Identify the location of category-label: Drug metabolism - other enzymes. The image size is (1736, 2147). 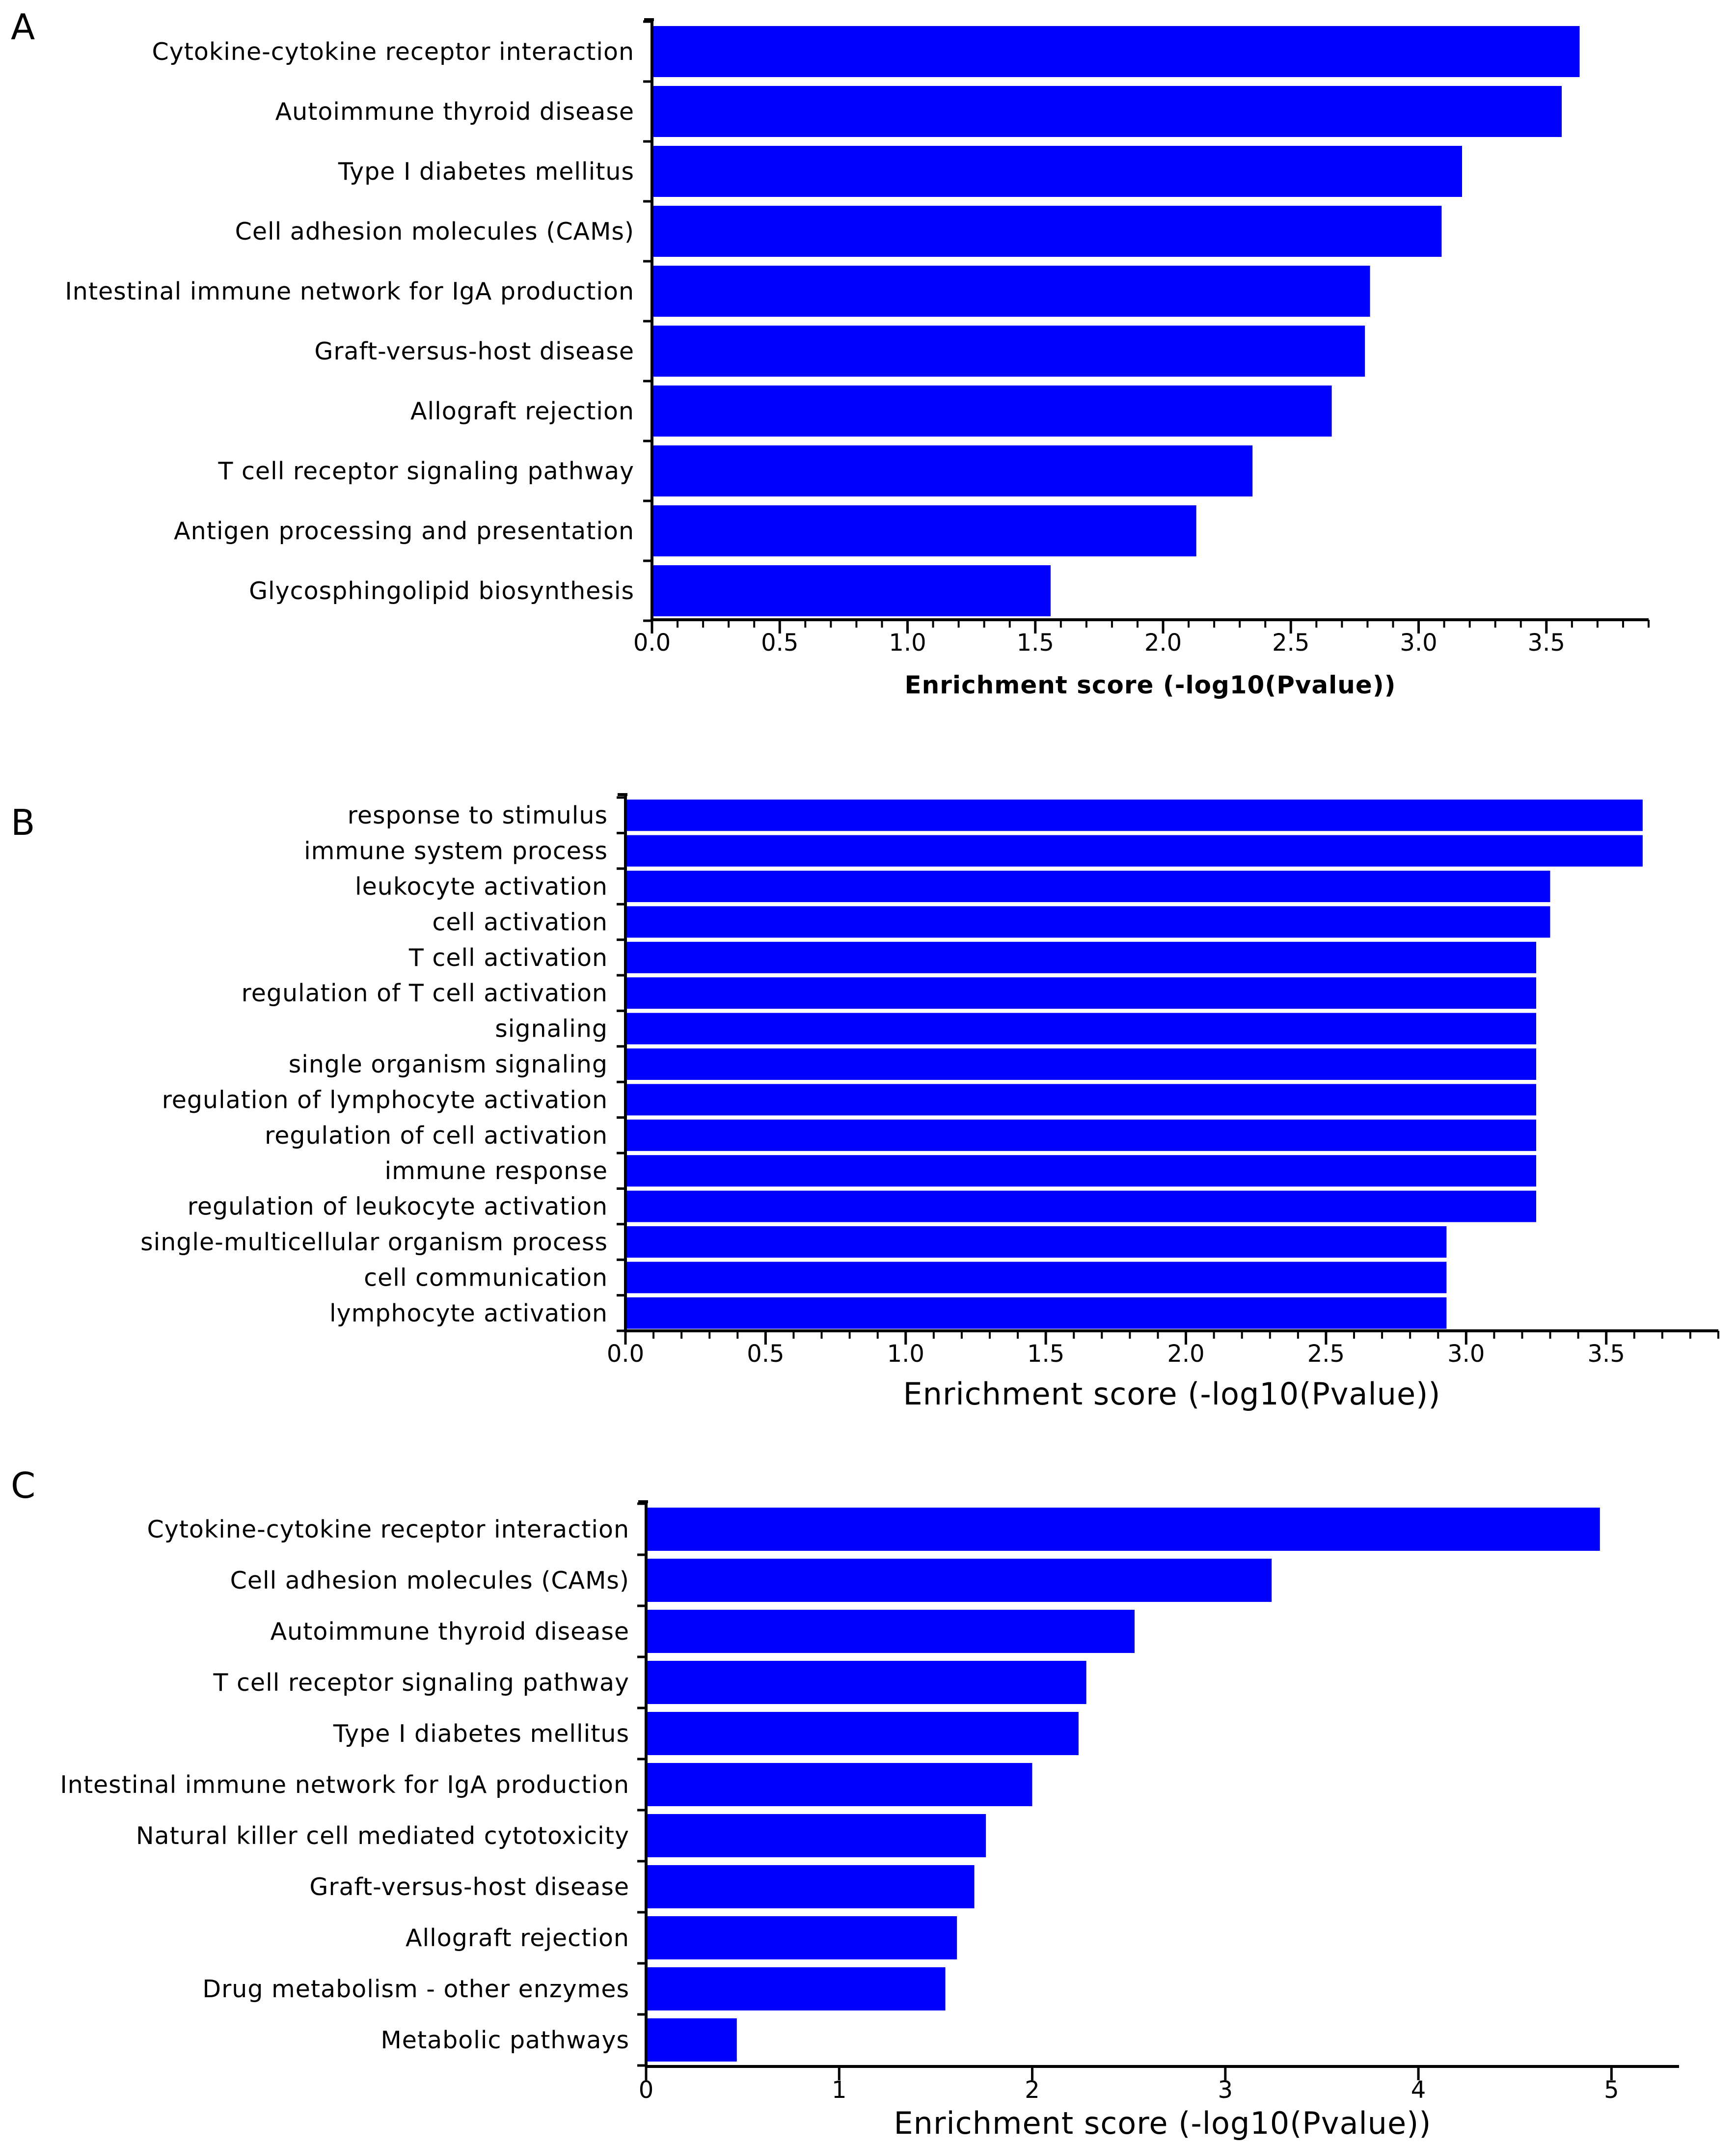
(415, 1989).